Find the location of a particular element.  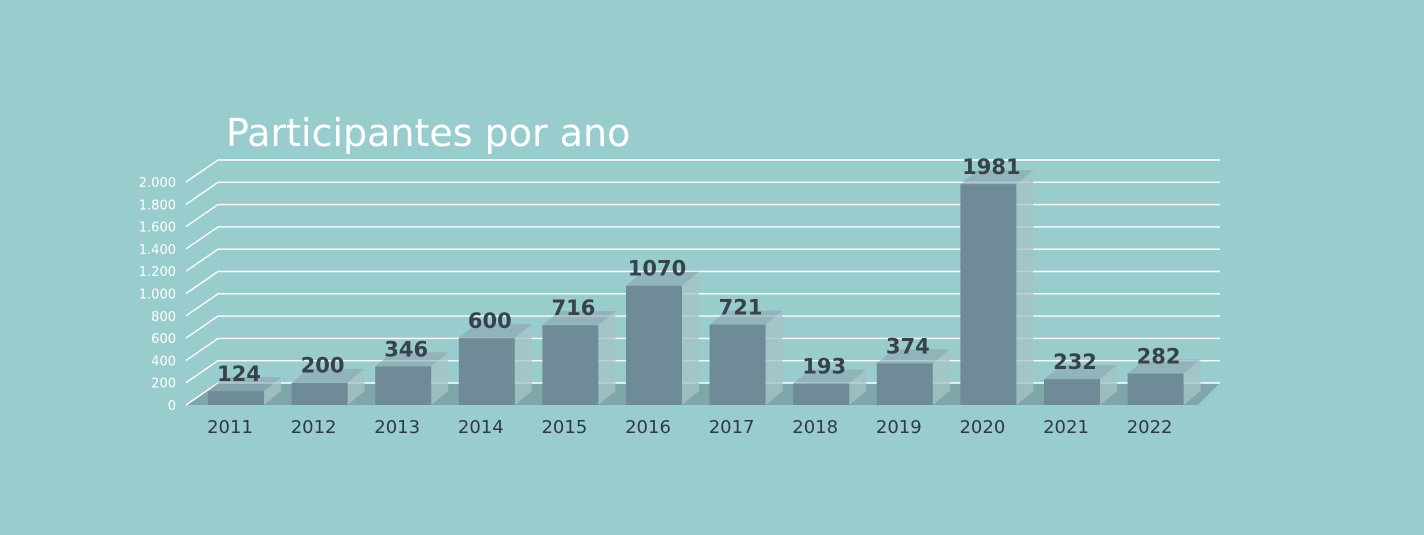

x-tick-label: 2015 is located at coordinates (564, 427).